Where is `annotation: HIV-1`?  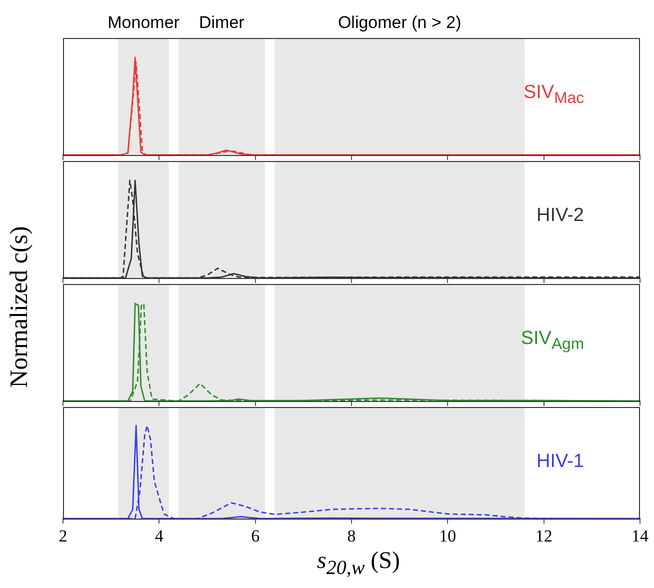
annotation: HIV-1 is located at coordinates (560, 462).